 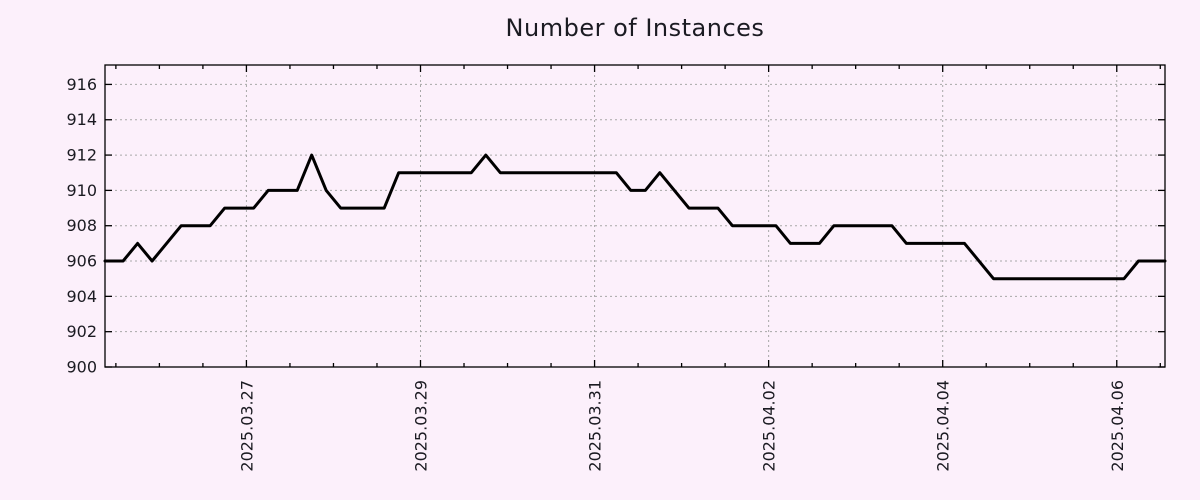 What do you see at coordinates (81, 119) in the screenshot?
I see `y-tick-label: 914` at bounding box center [81, 119].